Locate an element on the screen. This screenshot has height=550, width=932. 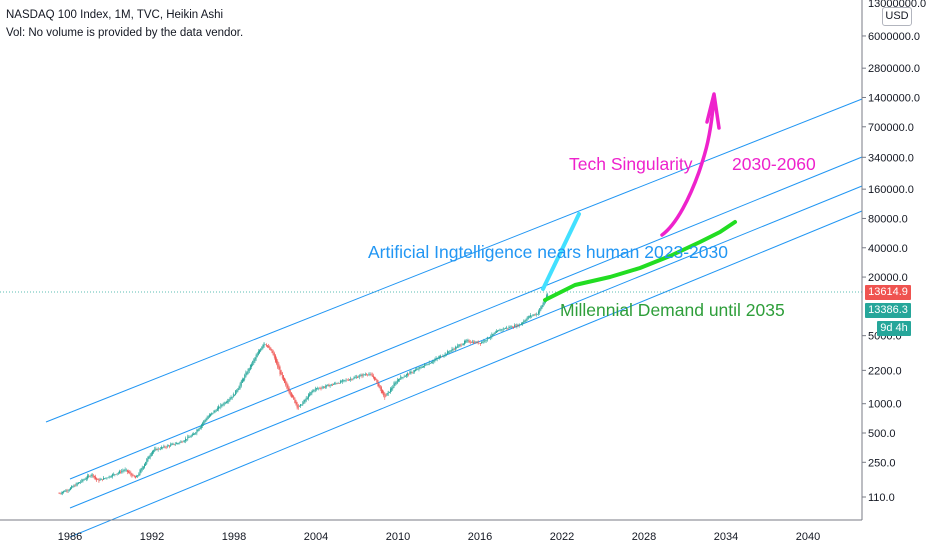
y-tick-label: 110.0 is located at coordinates (881, 498).